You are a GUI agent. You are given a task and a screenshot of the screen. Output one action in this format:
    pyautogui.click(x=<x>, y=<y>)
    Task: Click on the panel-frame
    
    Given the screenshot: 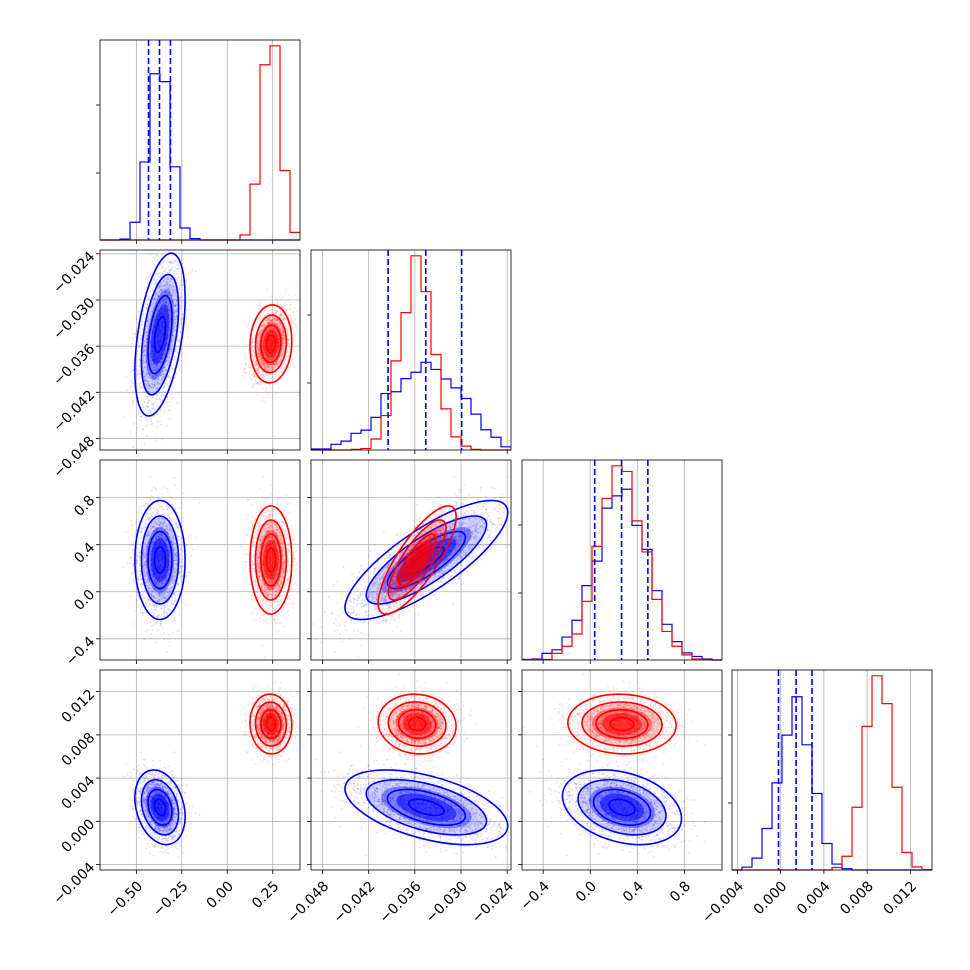 What is the action you would take?
    pyautogui.click(x=832, y=770)
    